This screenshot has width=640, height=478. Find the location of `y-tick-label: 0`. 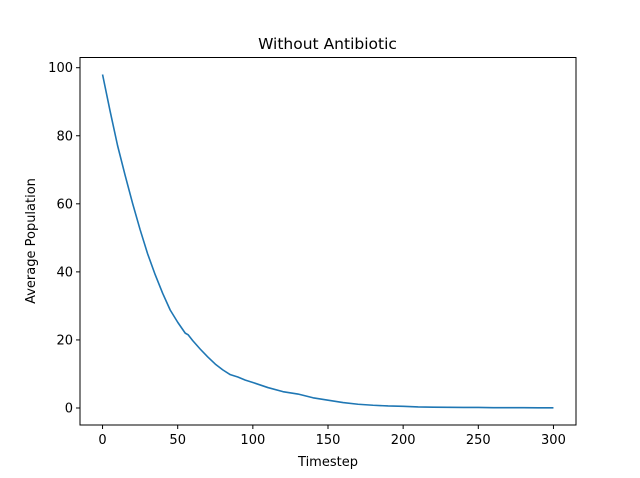

y-tick-label: 0 is located at coordinates (69, 408).